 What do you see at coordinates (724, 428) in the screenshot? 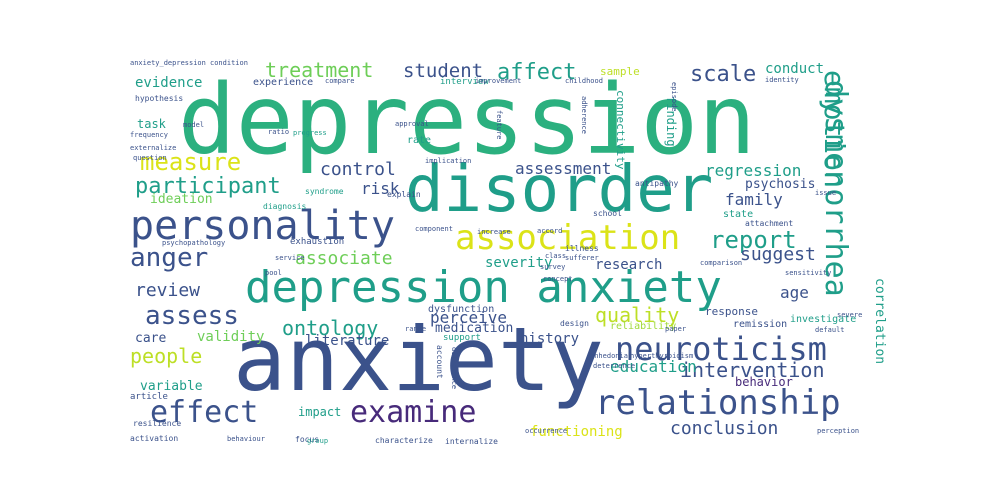
I see `word-conclusion: conclusion` at bounding box center [724, 428].